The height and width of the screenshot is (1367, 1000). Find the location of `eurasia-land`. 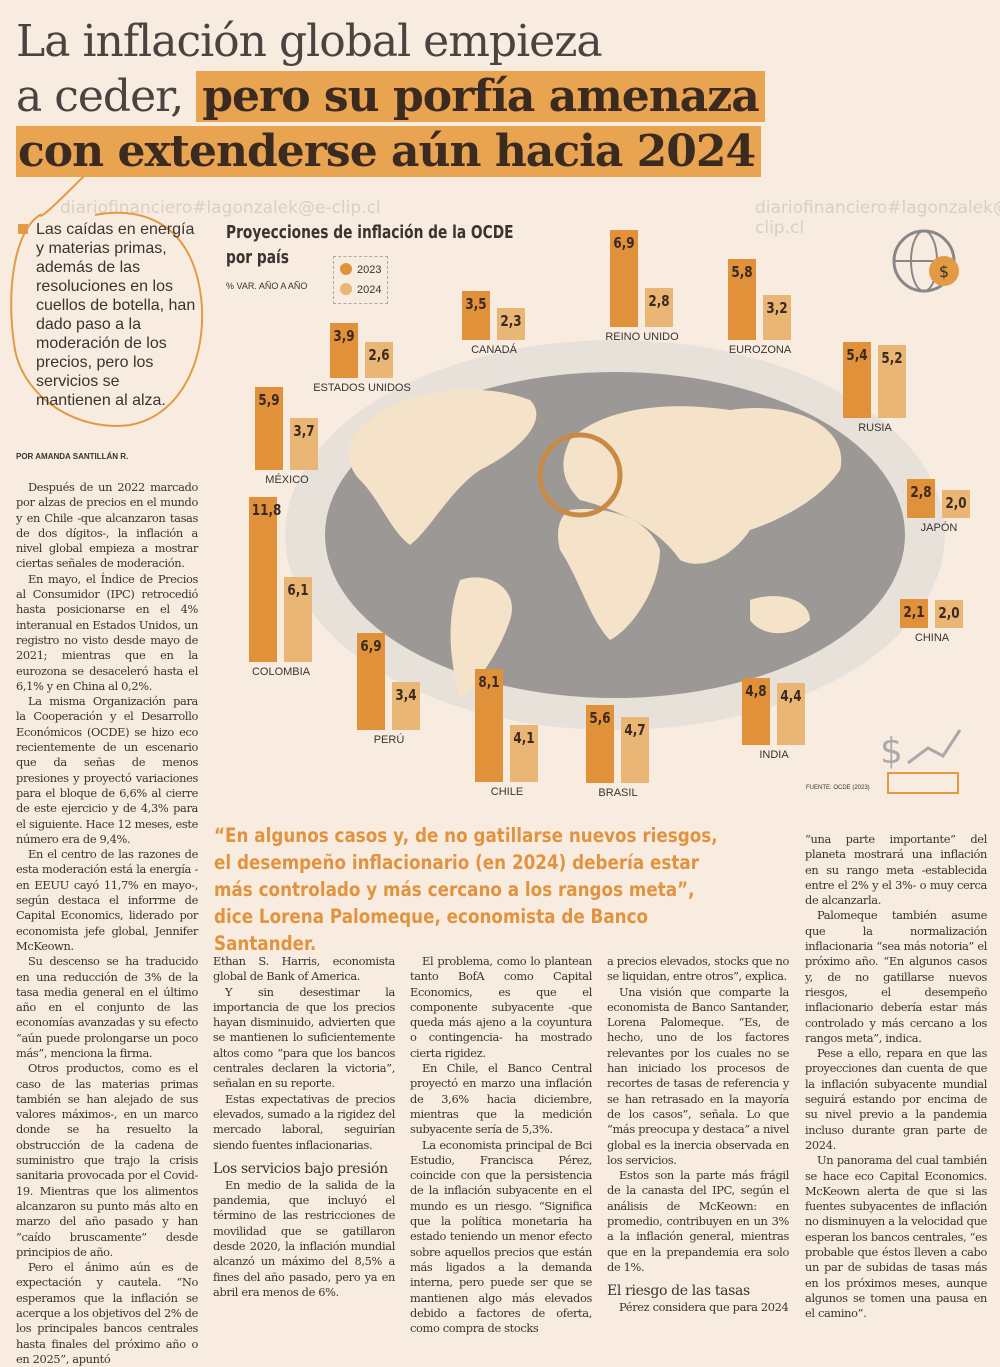

eurasia-land is located at coordinates (702, 485).